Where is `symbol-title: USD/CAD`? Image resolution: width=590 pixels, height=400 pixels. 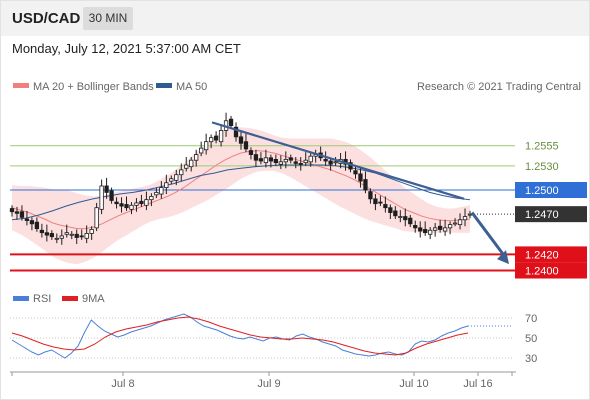 symbol-title: USD/CAD is located at coordinates (46, 18).